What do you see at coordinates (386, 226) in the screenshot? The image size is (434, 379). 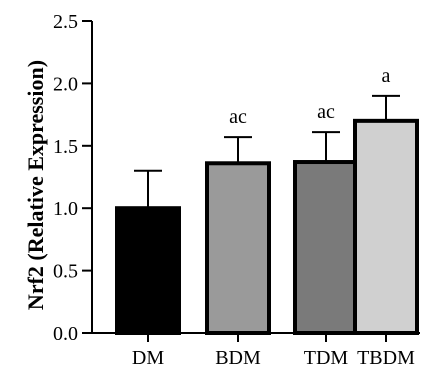 I see `bar-tbdm` at bounding box center [386, 226].